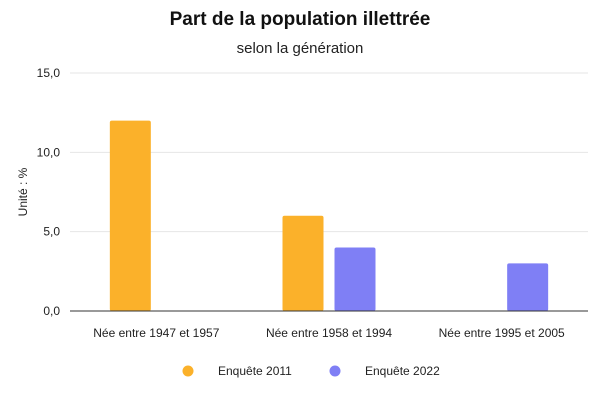 Image resolution: width=600 pixels, height=400 pixels. Describe the element at coordinates (300, 19) in the screenshot. I see `chart-title: Part de la population illettrée` at that location.